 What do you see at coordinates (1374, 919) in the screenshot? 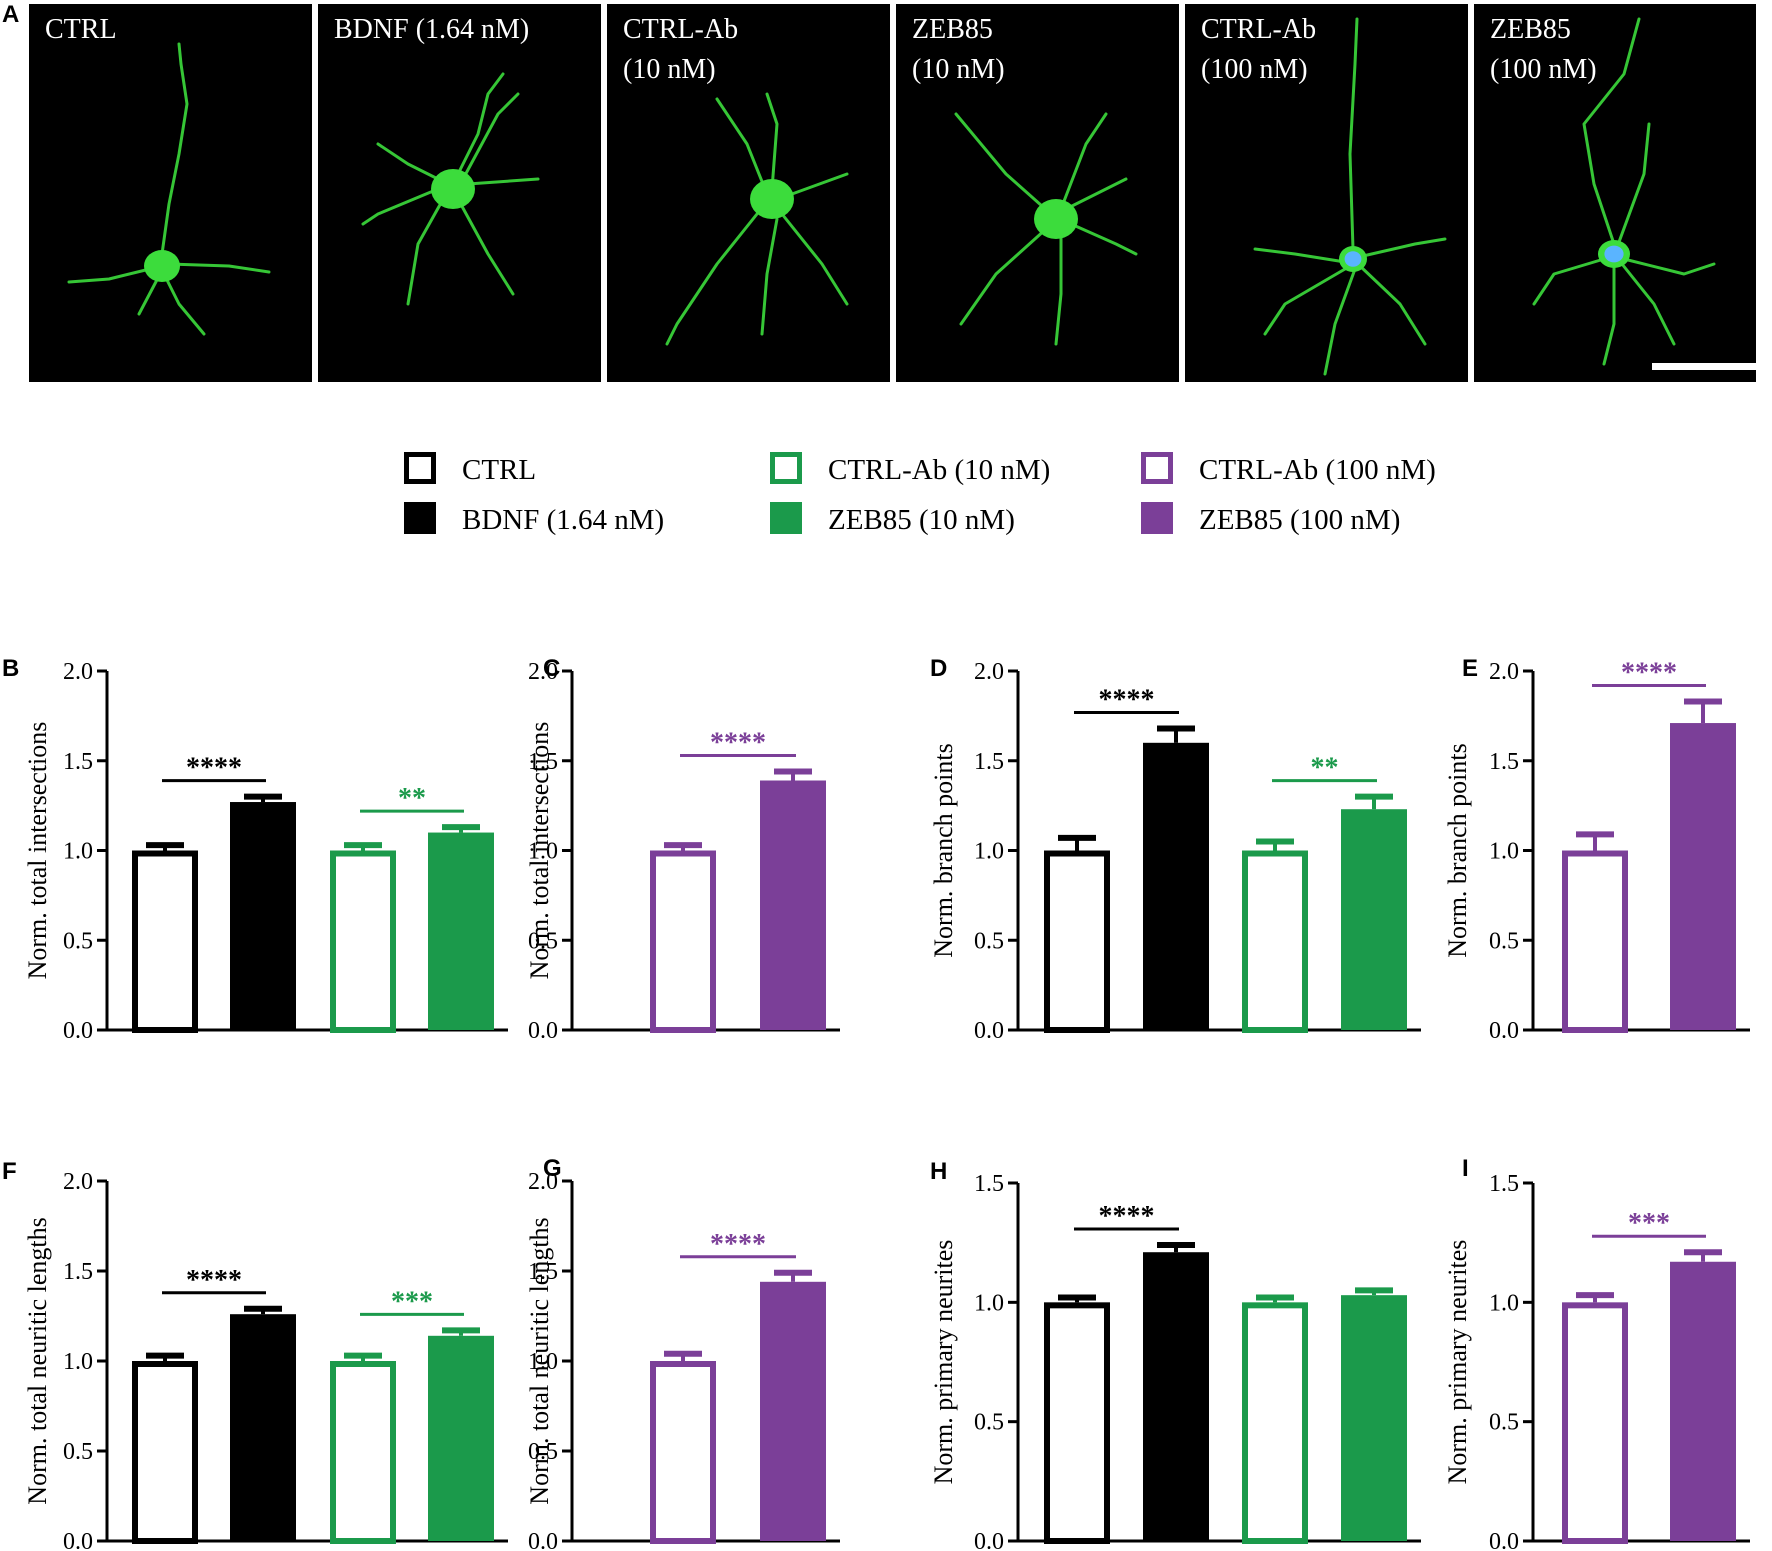
I see `bar-zeb85-10-nm-` at bounding box center [1374, 919].